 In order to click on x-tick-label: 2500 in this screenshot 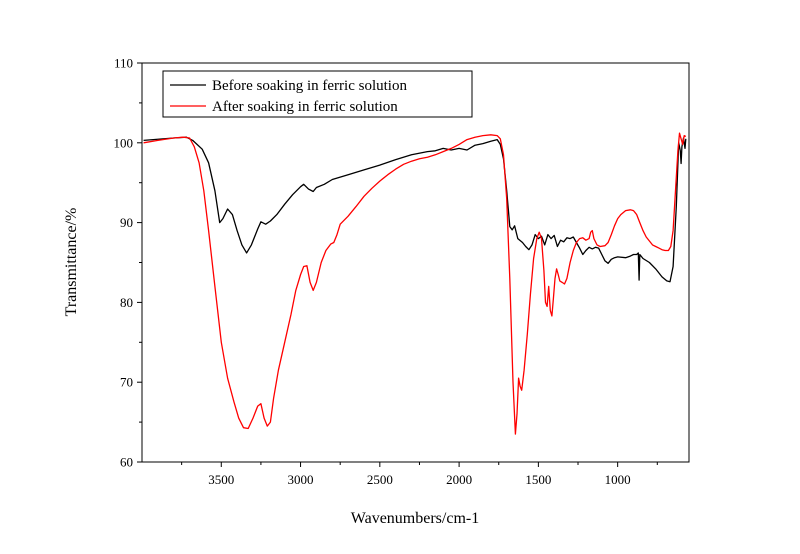, I will do `click(380, 479)`.